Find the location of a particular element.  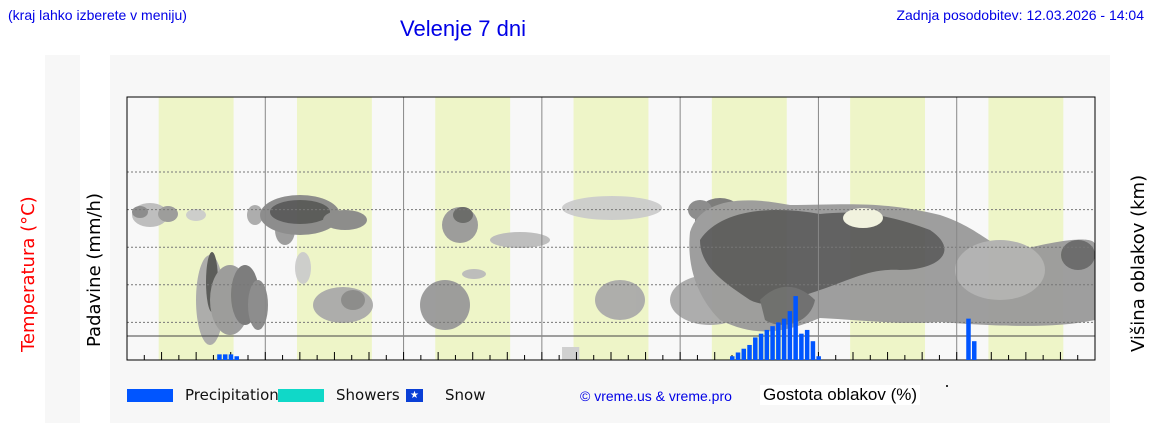

temperature-axis-panel is located at coordinates (62, 239).